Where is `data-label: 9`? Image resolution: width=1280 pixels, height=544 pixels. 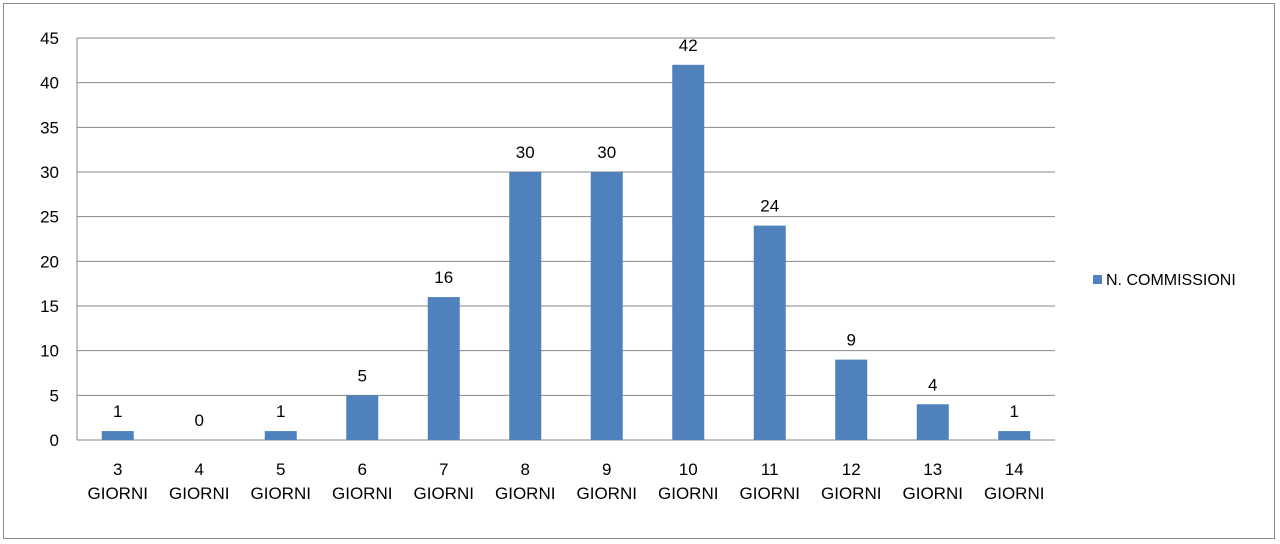
data-label: 9 is located at coordinates (851, 340).